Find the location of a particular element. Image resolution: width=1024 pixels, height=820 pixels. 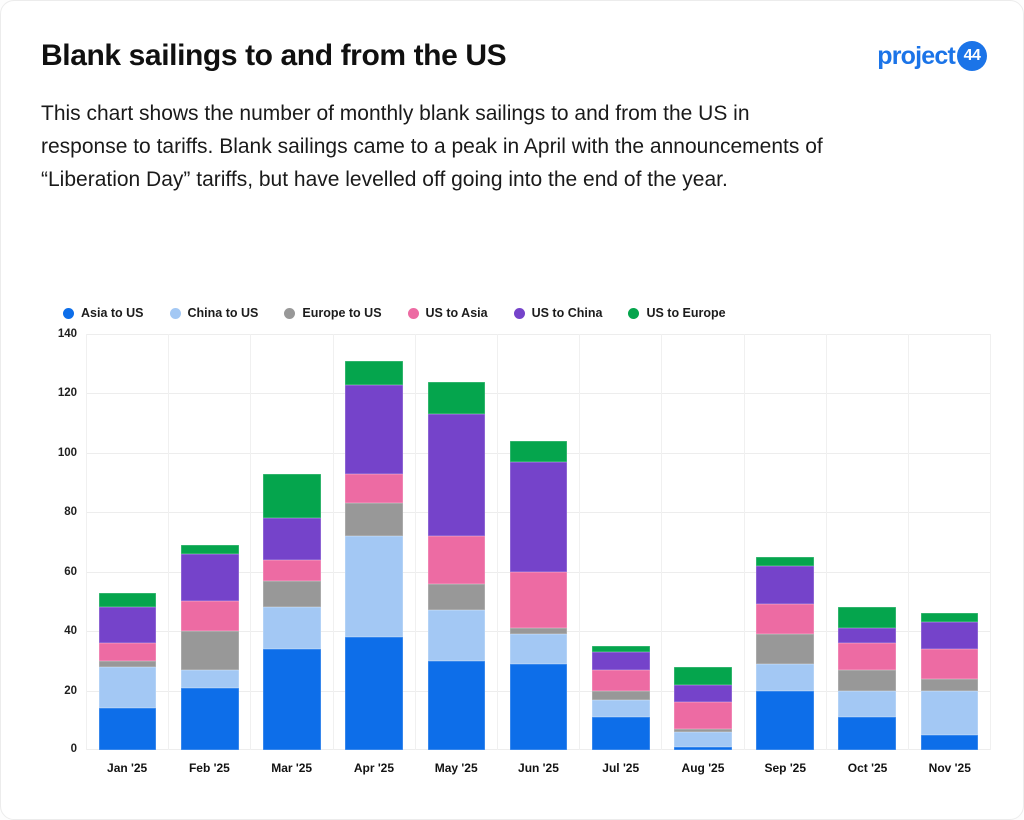

legend-item-us-to-europe: US to Europe is located at coordinates (677, 313).